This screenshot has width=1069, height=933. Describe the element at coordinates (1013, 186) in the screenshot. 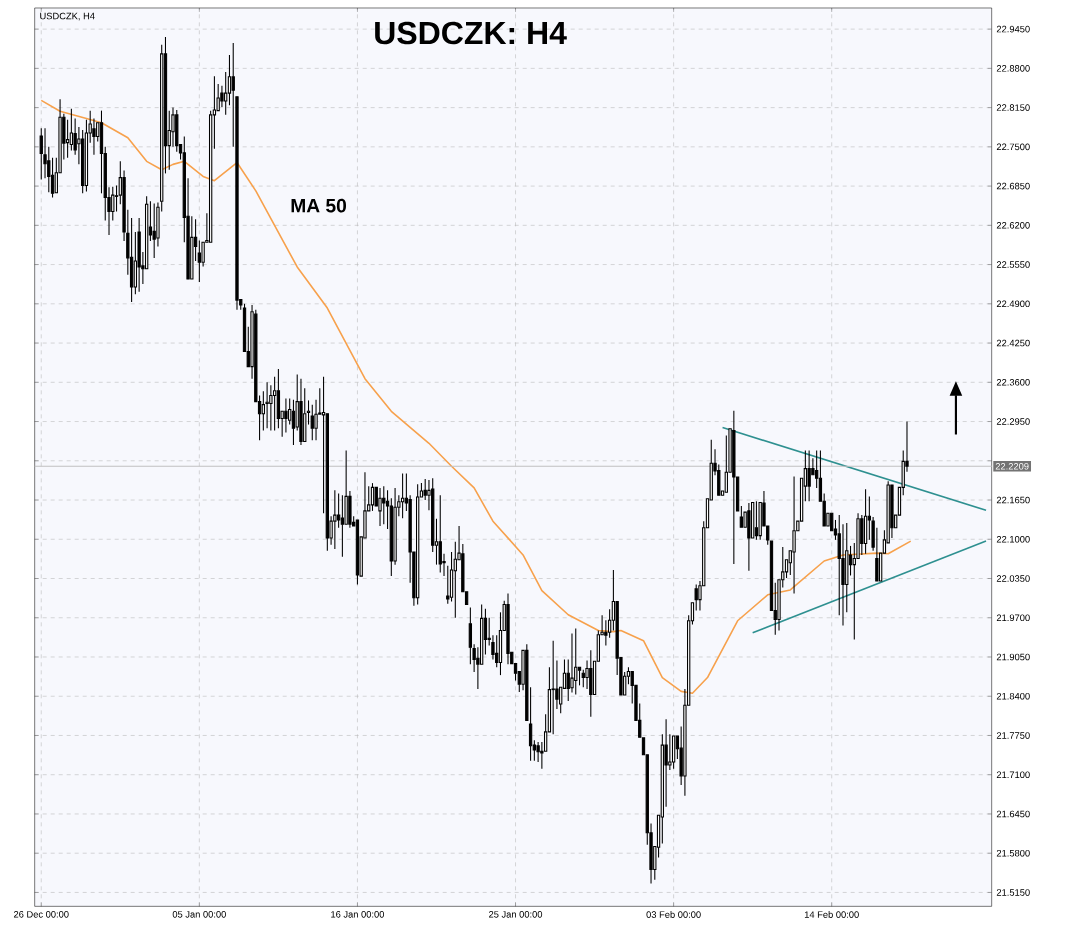

I see `y-tick-label: 22.6850` at that location.